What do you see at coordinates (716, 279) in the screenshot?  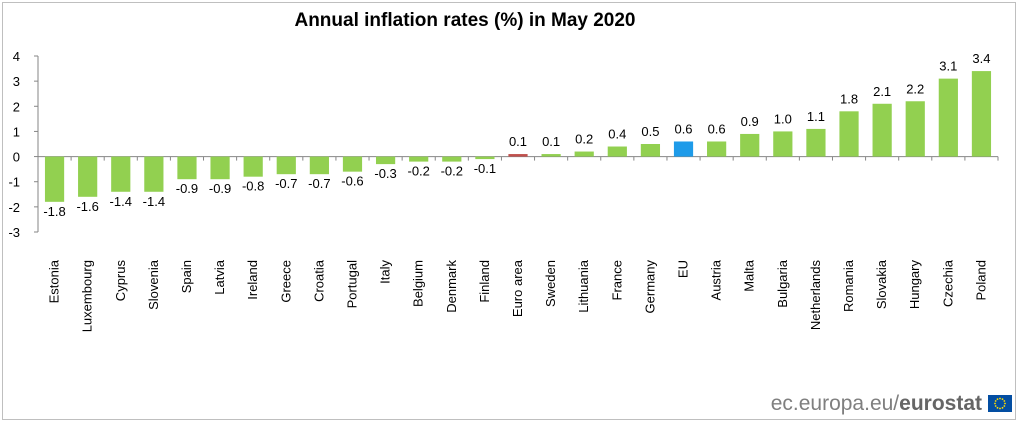 I see `x-category-label: Austria` at bounding box center [716, 279].